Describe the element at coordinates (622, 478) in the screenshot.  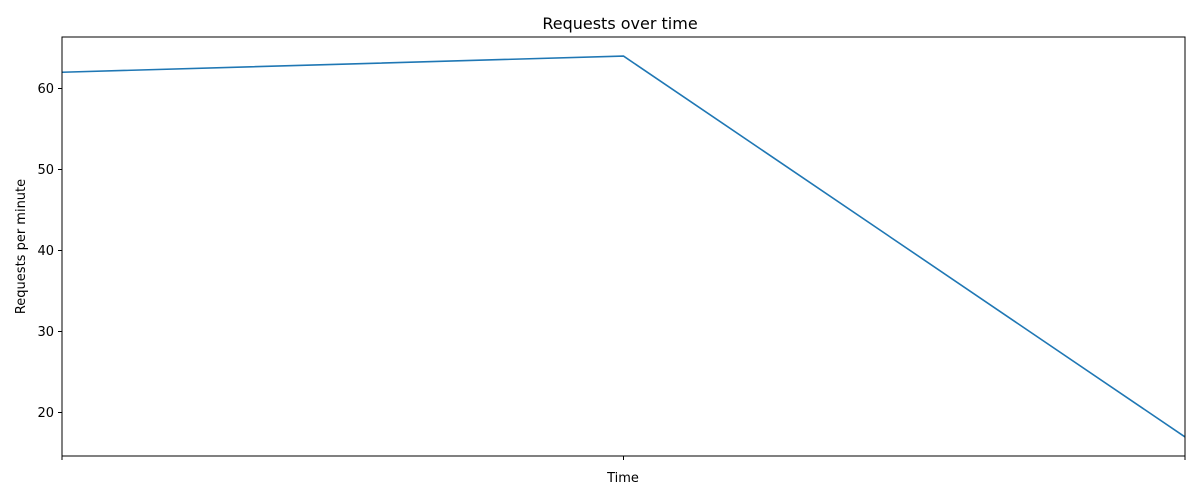
I see `x-axis-label: Time` at that location.